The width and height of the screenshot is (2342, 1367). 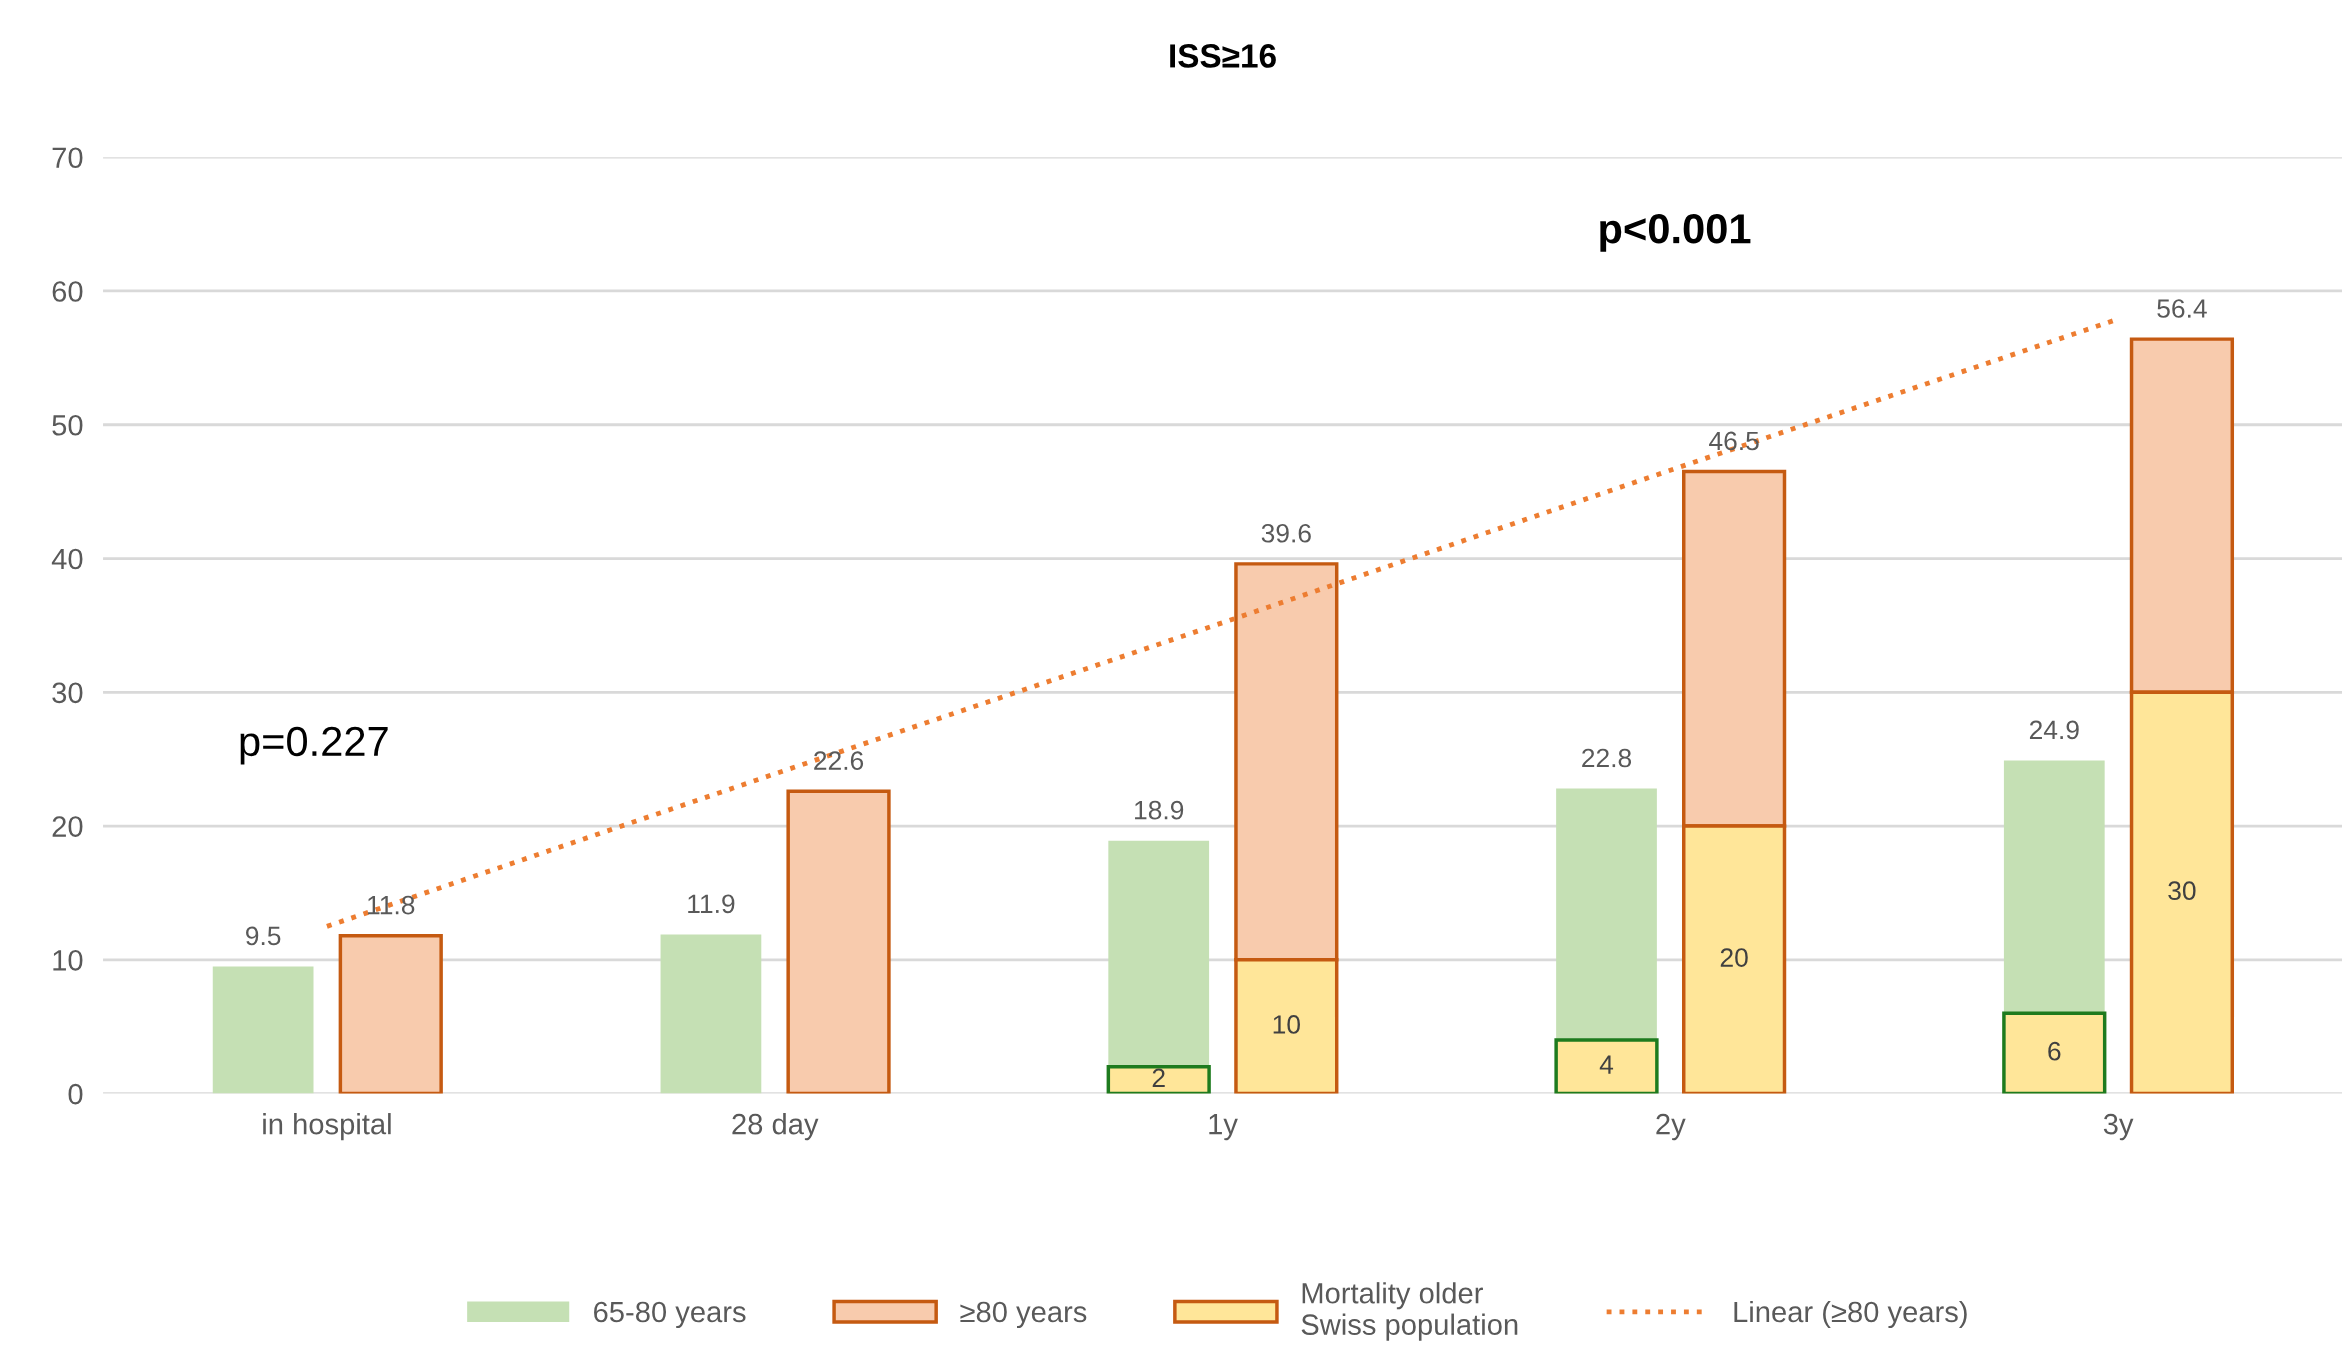 What do you see at coordinates (75, 1094) in the screenshot?
I see `y-tick-label: 0` at bounding box center [75, 1094].